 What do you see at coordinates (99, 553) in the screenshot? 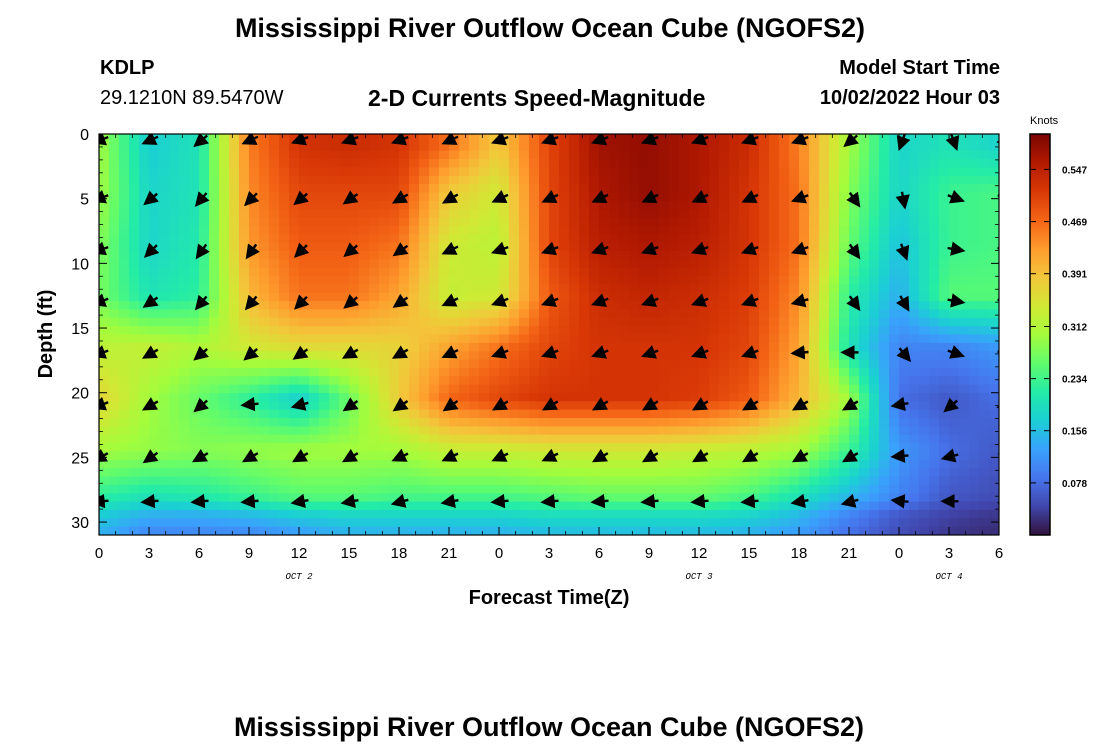
I see `x-tick-label: 0` at bounding box center [99, 553].